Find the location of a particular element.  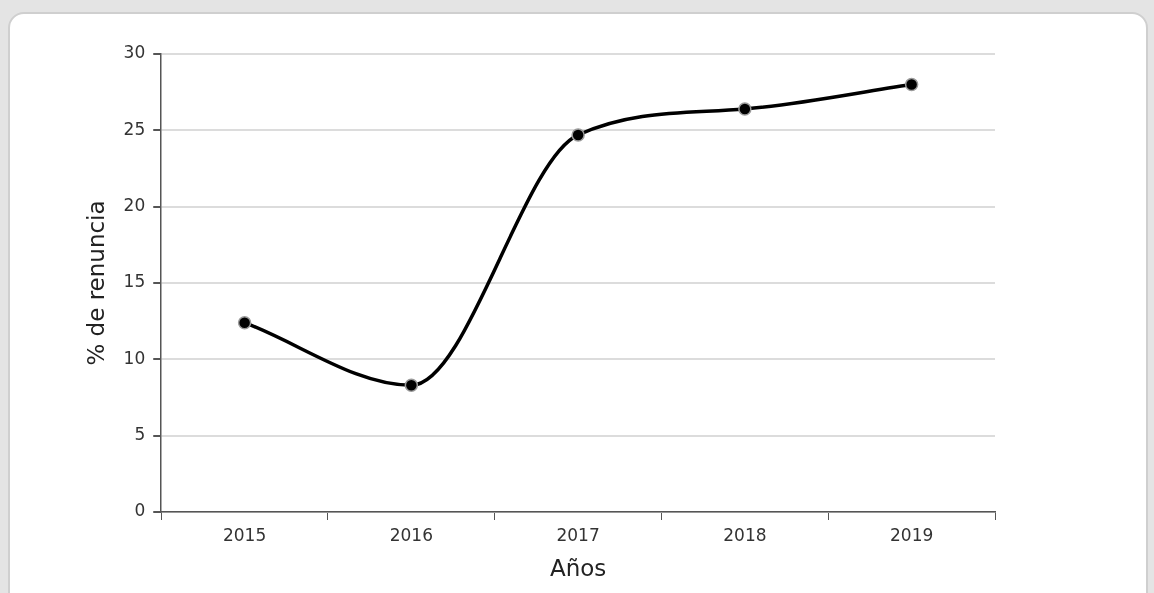

y-tick-label: 10 is located at coordinates (134, 357).